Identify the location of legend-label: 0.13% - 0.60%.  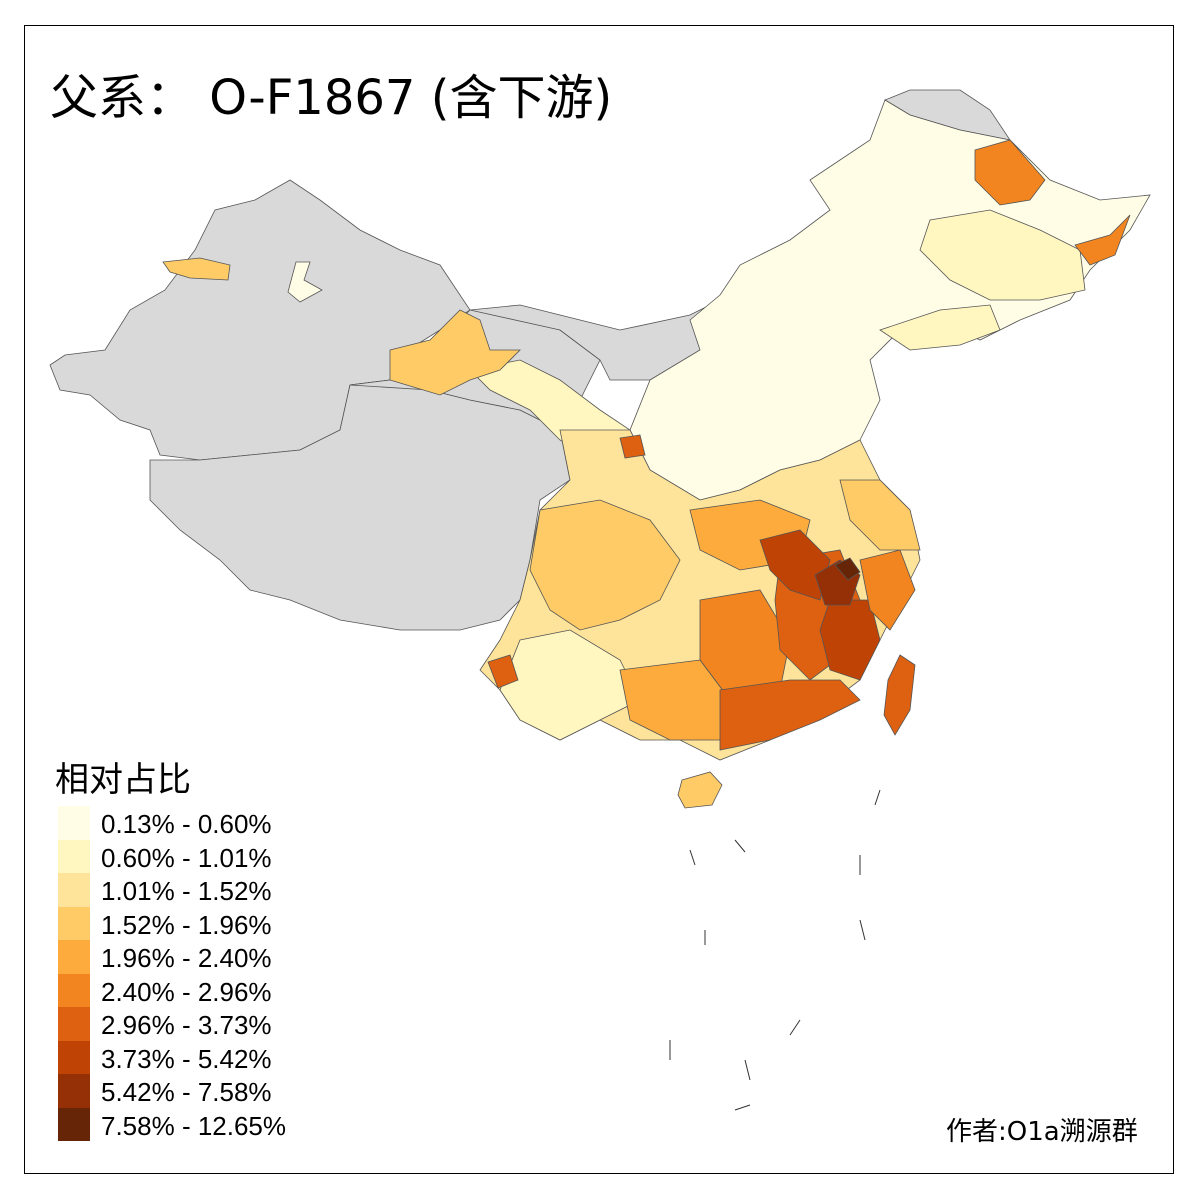
(186, 824).